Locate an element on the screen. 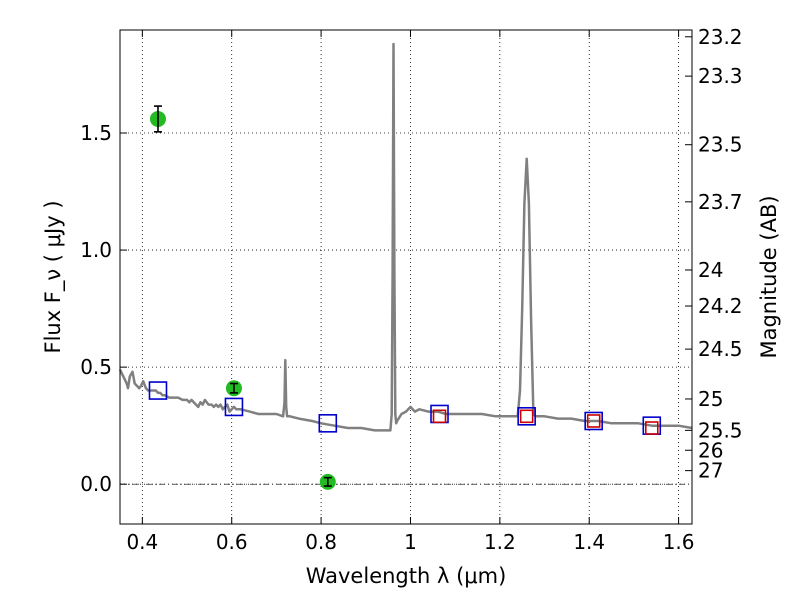 This screenshot has height=600, width=800. x-tick-label: 1.2 is located at coordinates (500, 542).